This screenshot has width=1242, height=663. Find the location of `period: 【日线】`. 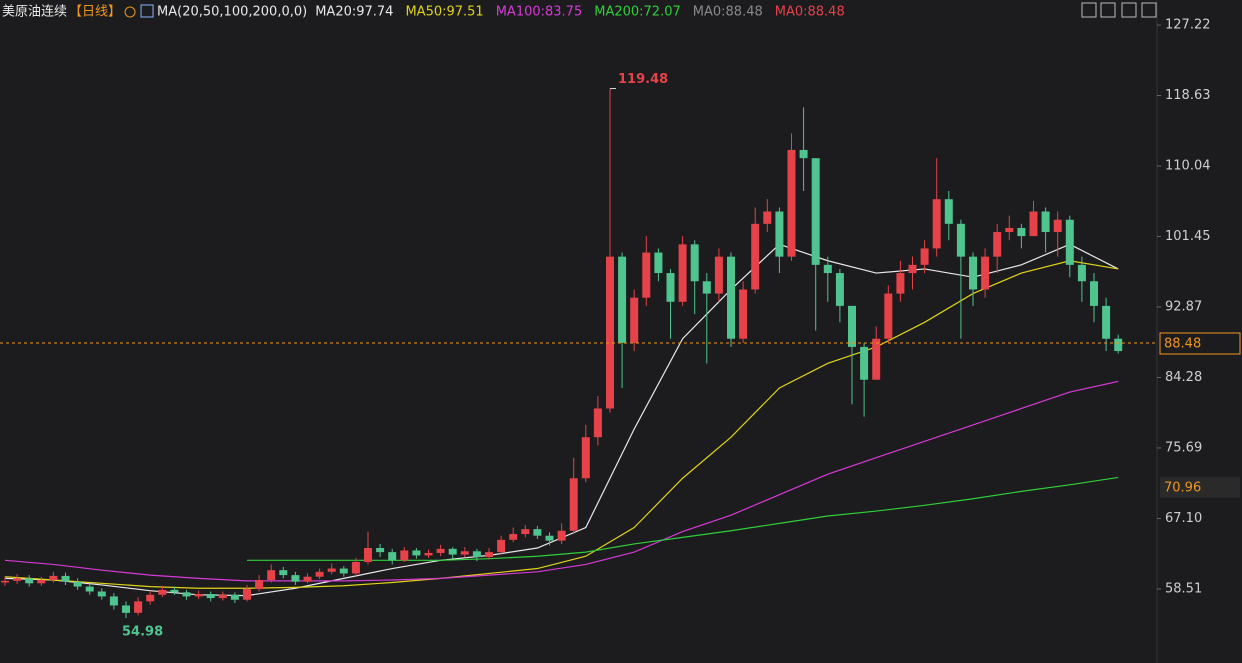

period: 【日线】 is located at coordinates (95, 12).